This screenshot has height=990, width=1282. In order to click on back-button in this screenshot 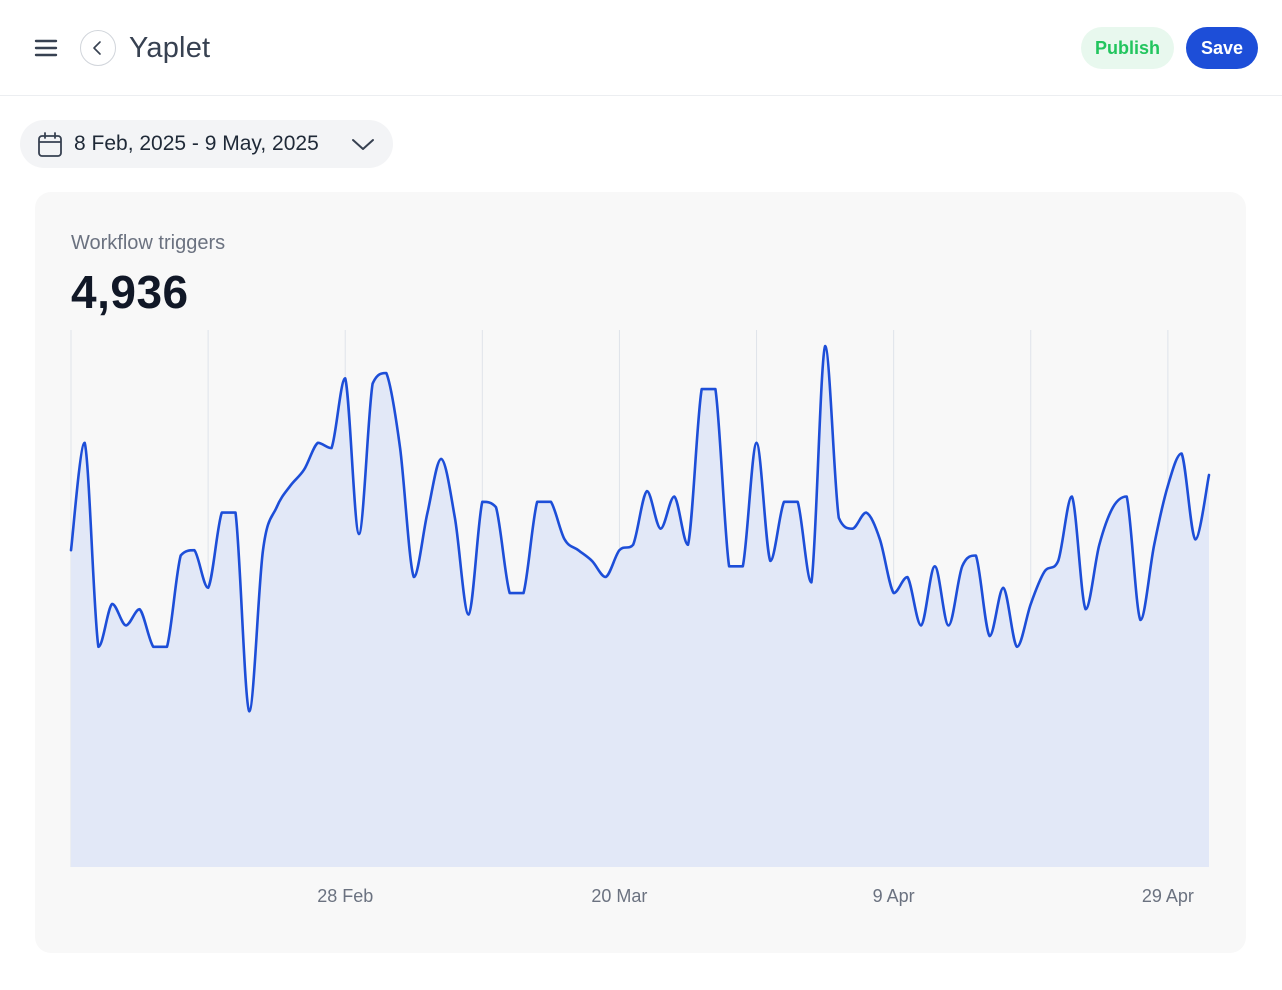, I will do `click(98, 48)`.